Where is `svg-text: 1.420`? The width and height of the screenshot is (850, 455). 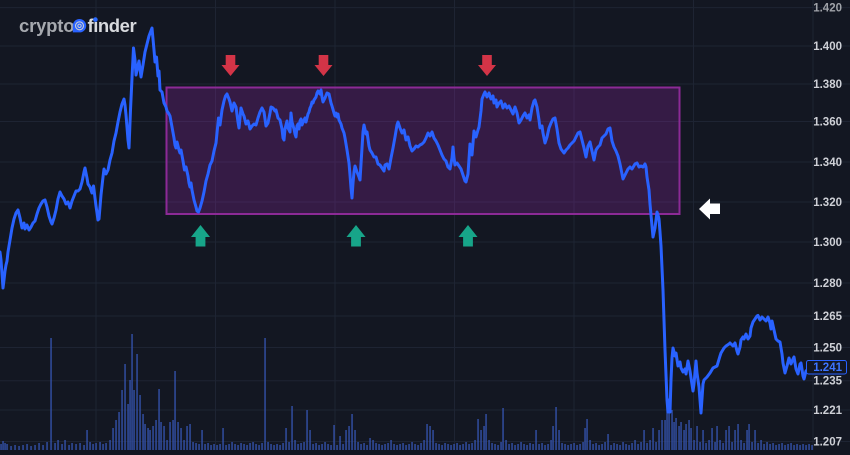 svg-text: 1.420 is located at coordinates (827, 9).